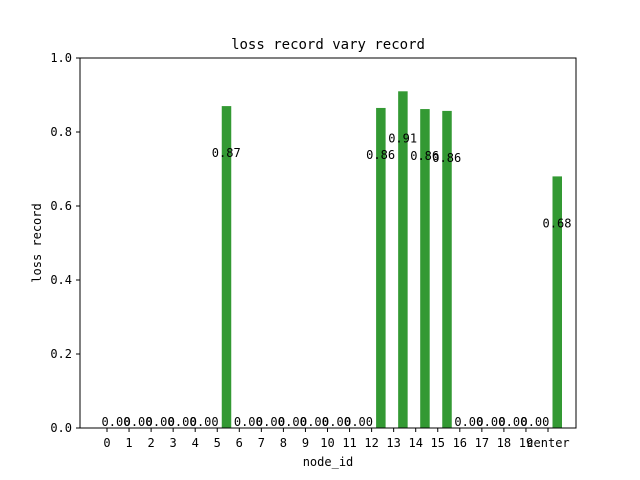 The width and height of the screenshot is (640, 480). Describe the element at coordinates (468, 422) in the screenshot. I see `value-label-16: 0.00` at that location.